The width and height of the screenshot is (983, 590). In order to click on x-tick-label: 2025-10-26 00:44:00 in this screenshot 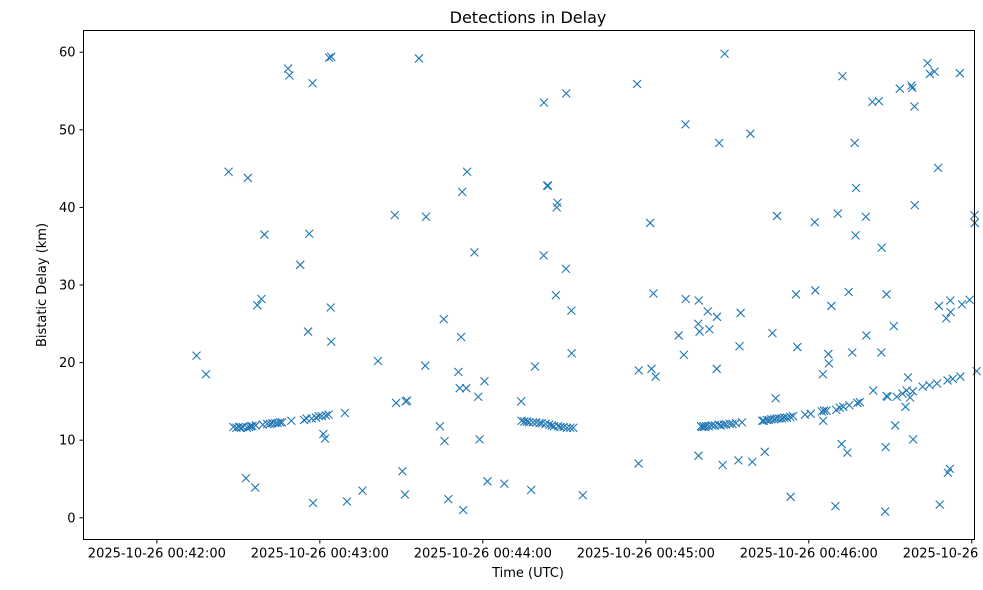, I will do `click(483, 554)`.